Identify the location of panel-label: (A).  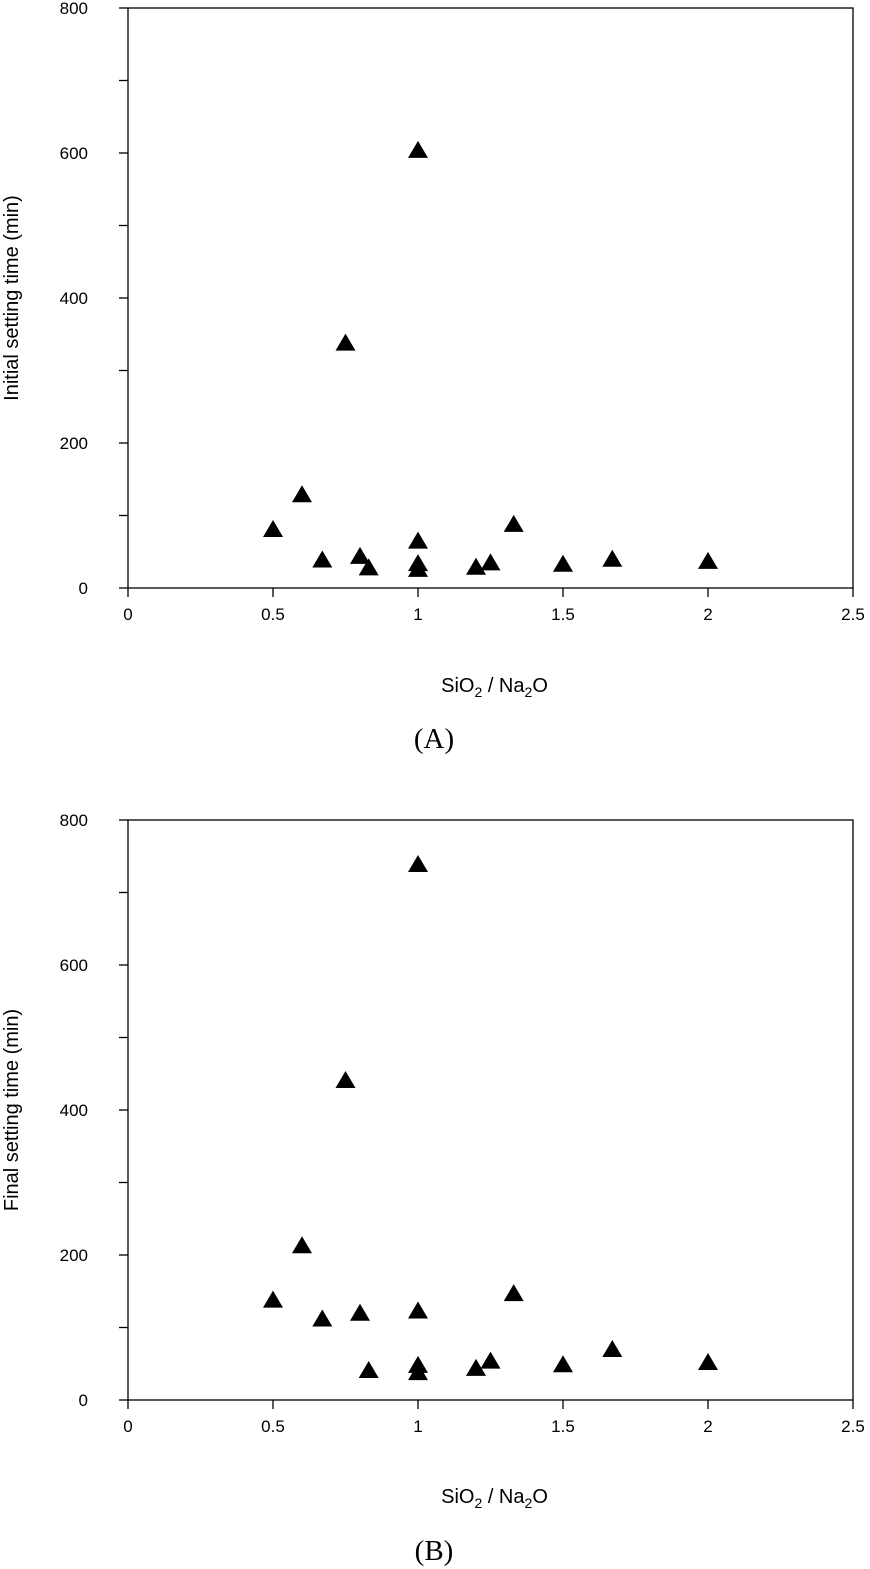
(434, 739).